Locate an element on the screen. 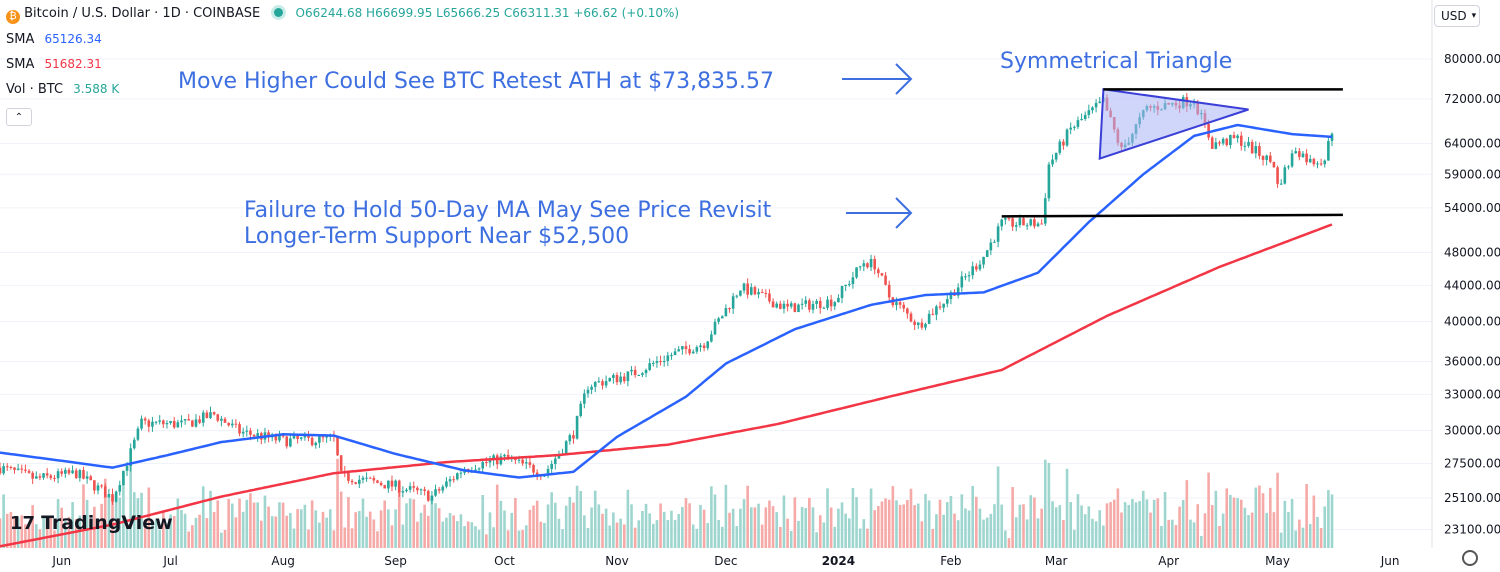 The height and width of the screenshot is (572, 1500). y-tick-label: 33000.00 is located at coordinates (1472, 394).